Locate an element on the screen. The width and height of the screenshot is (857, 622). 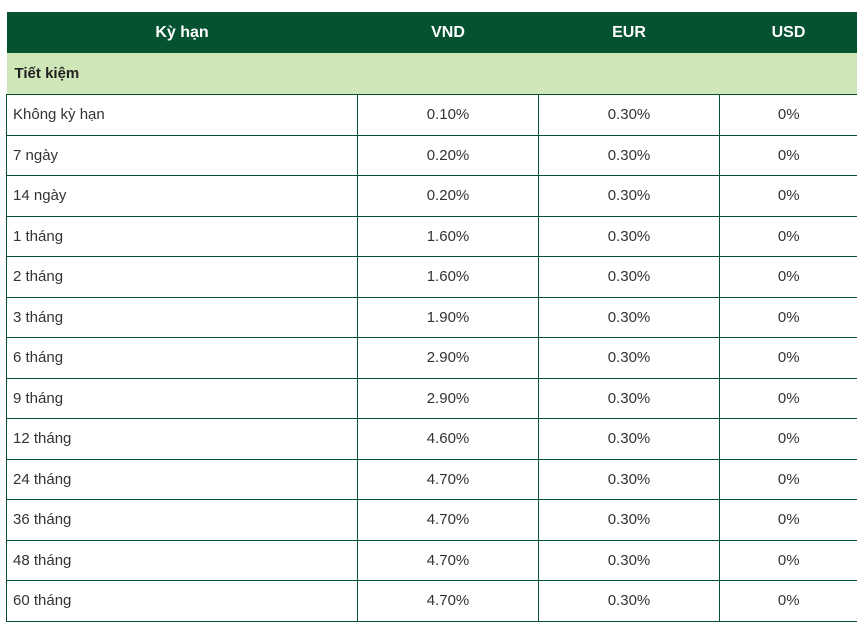
header-vnd: VND is located at coordinates (448, 32).